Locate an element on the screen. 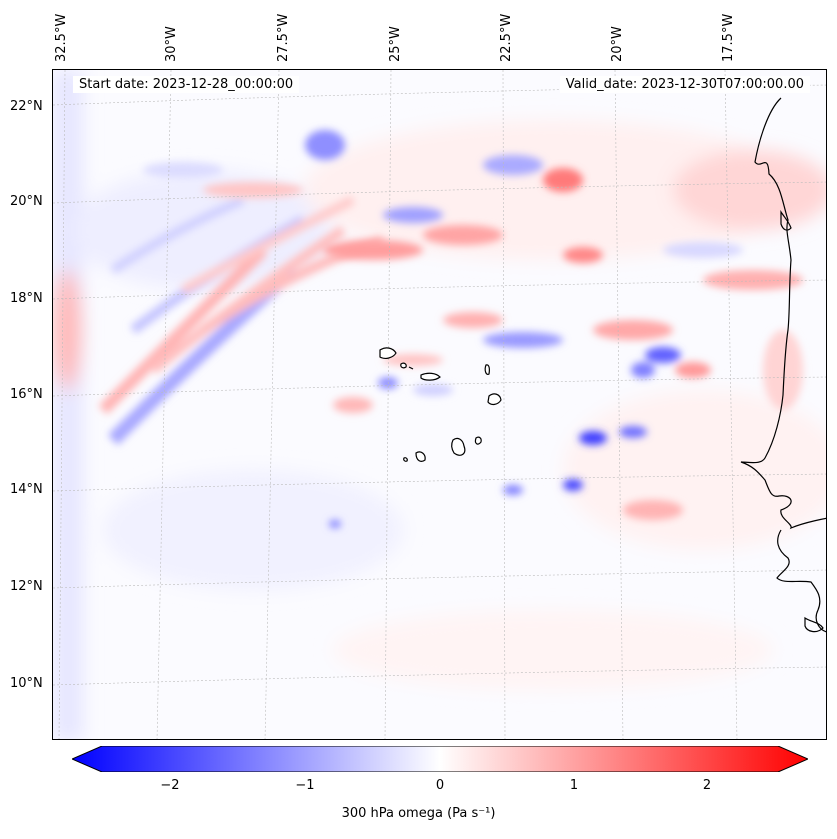  lat-label: 18°N is located at coordinates (26, 298).